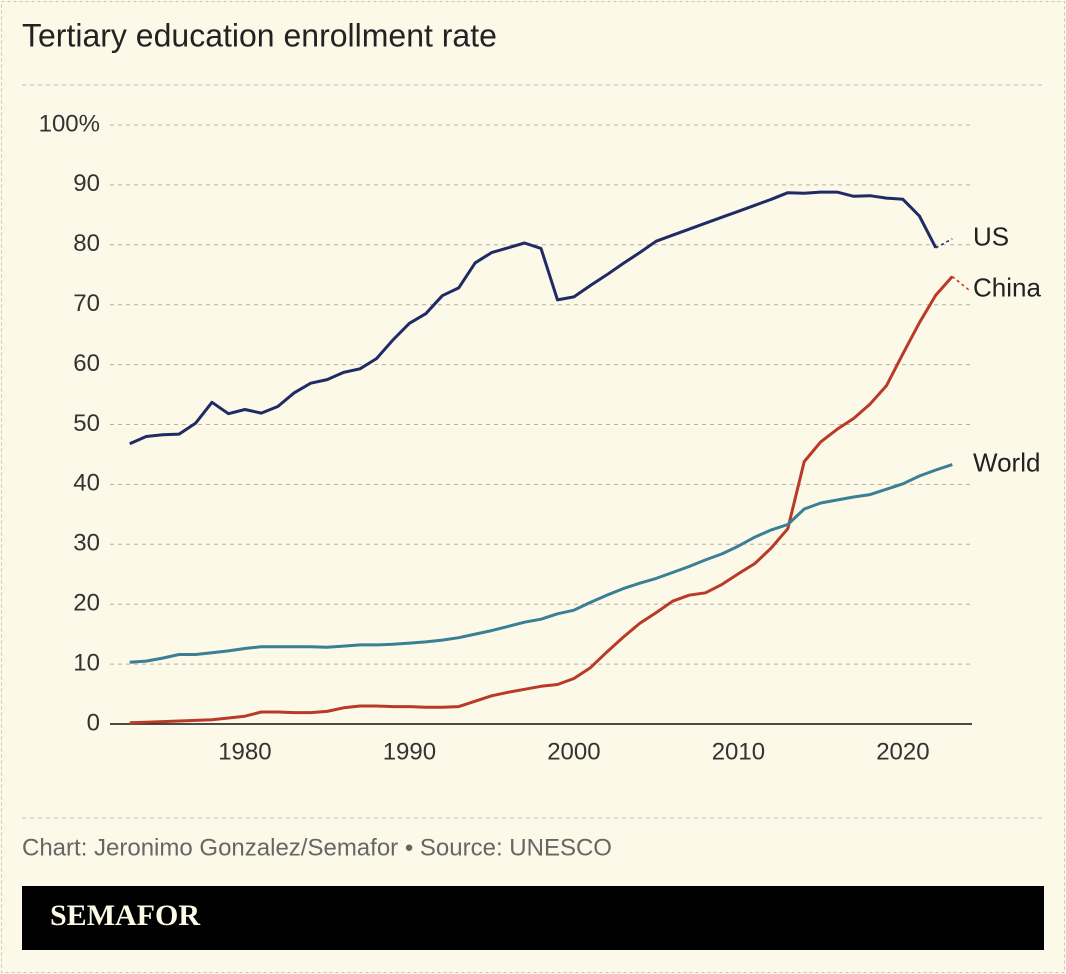 This screenshot has height=974, width=1066. I want to click on chart-title: Tertiary education enrollment rate, so click(259, 35).